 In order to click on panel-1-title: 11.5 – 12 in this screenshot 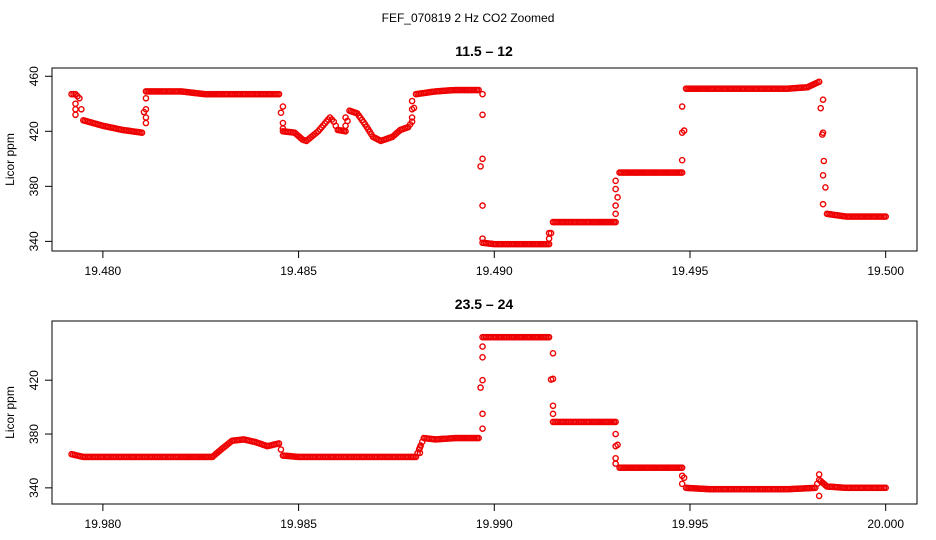, I will do `click(484, 51)`.